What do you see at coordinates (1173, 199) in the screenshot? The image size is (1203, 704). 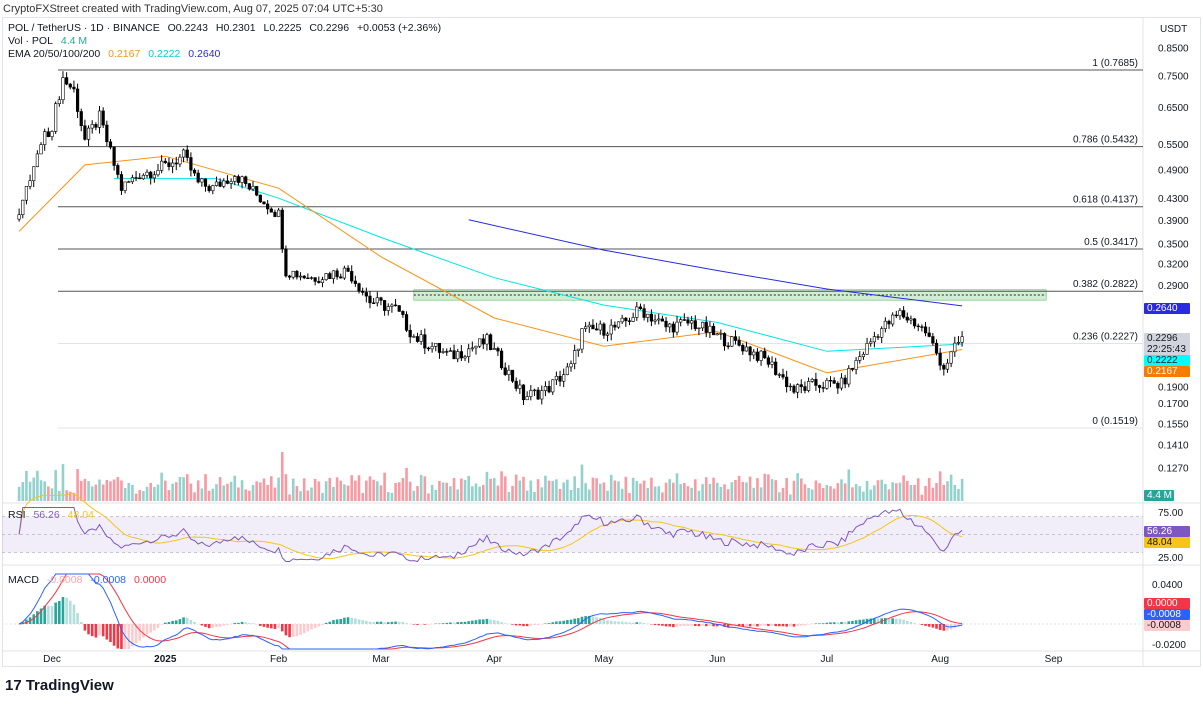 I see `price-tick-label: 0.4300` at bounding box center [1173, 199].